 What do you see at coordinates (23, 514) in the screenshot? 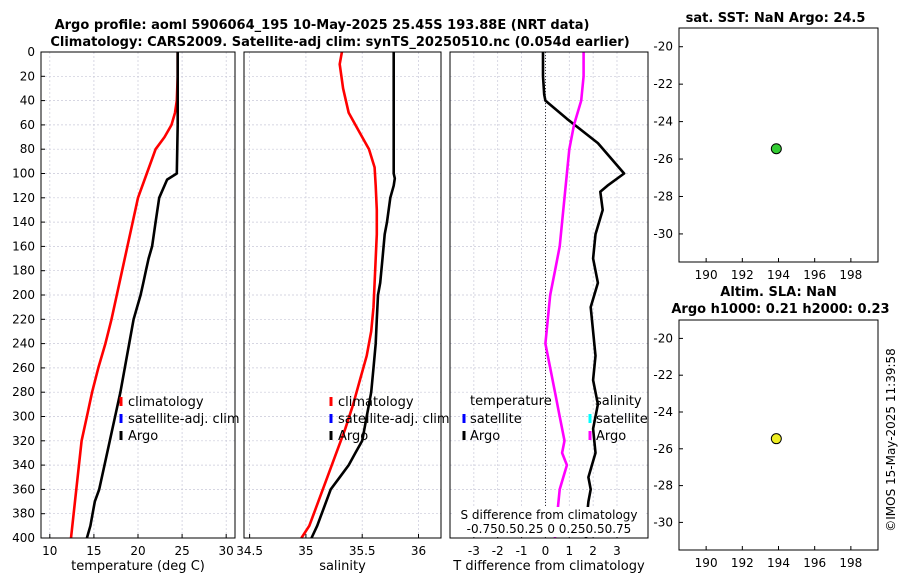
I see `y-tick-label: 380` at bounding box center [23, 514].